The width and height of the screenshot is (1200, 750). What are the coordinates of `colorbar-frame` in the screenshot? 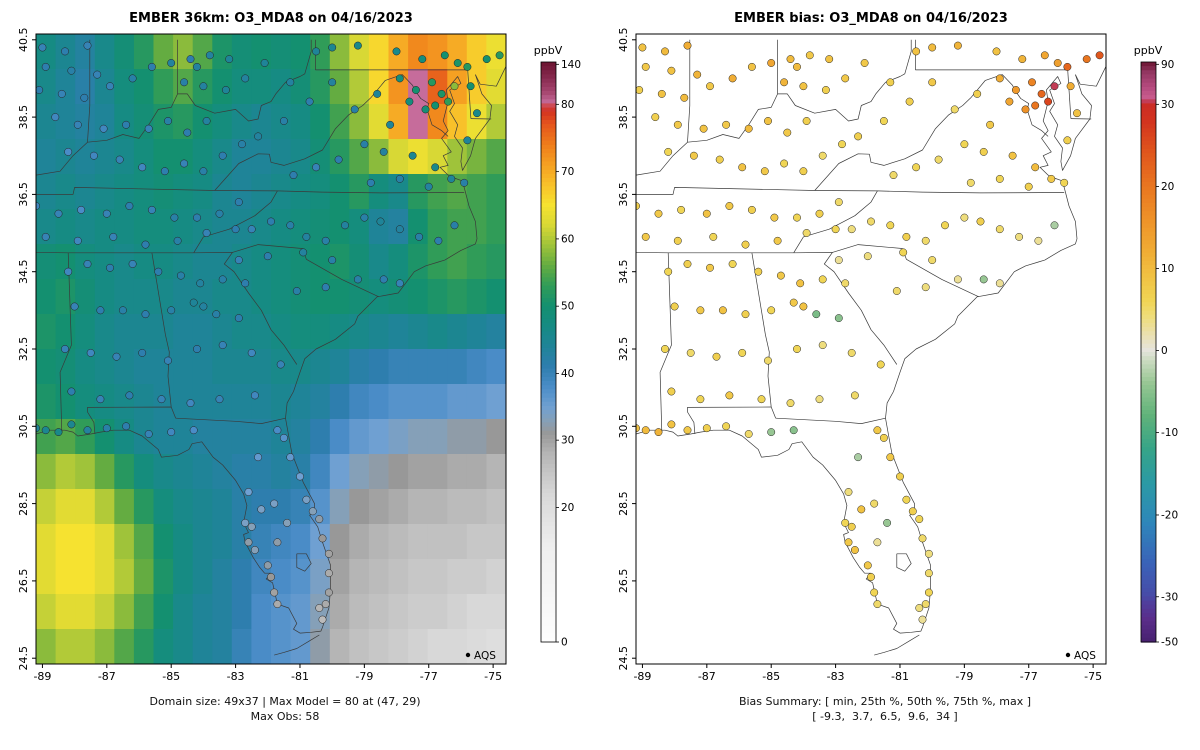 It's located at (548, 352).